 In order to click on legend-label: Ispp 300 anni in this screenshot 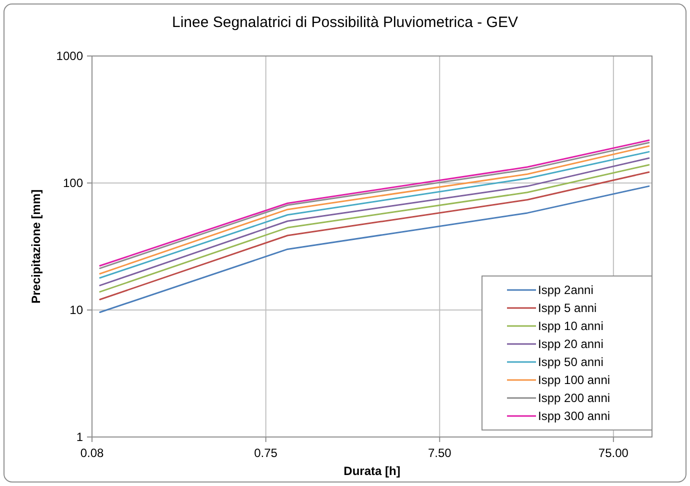, I will do `click(574, 416)`.